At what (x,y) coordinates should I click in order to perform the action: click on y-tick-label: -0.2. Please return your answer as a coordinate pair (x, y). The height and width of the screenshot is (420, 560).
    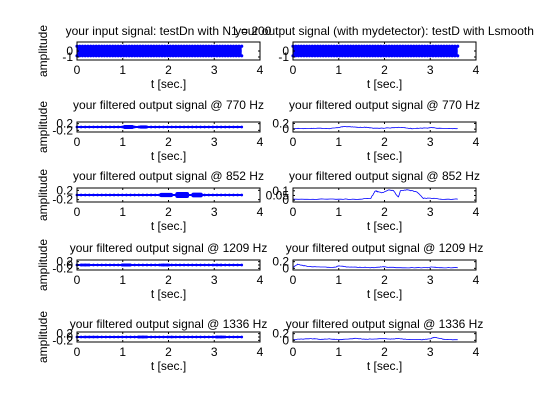
    Looking at the image, I should click on (62, 200).